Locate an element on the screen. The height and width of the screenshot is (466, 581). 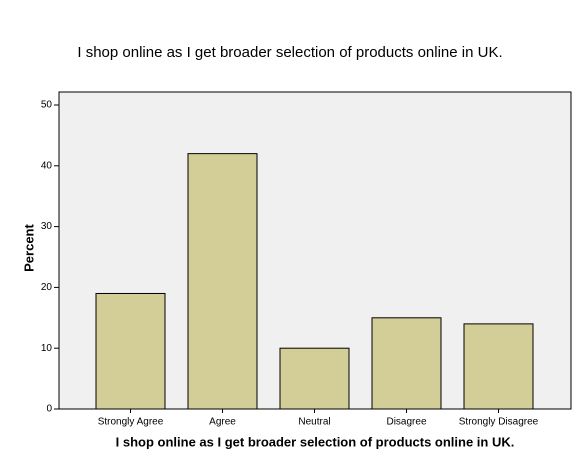
y-tick-label: 50 is located at coordinates (47, 105).